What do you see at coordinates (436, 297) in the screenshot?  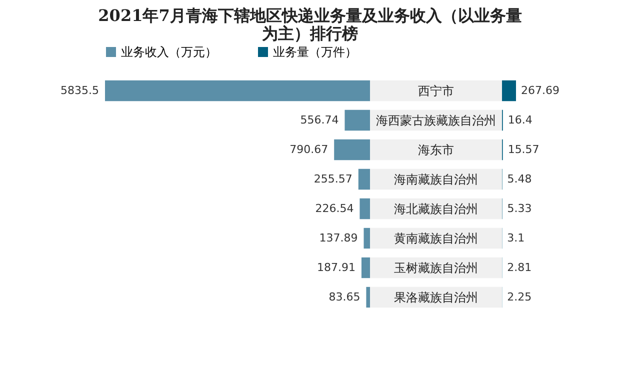 I see `y-tick-label: 果洛藏族自治州` at bounding box center [436, 297].